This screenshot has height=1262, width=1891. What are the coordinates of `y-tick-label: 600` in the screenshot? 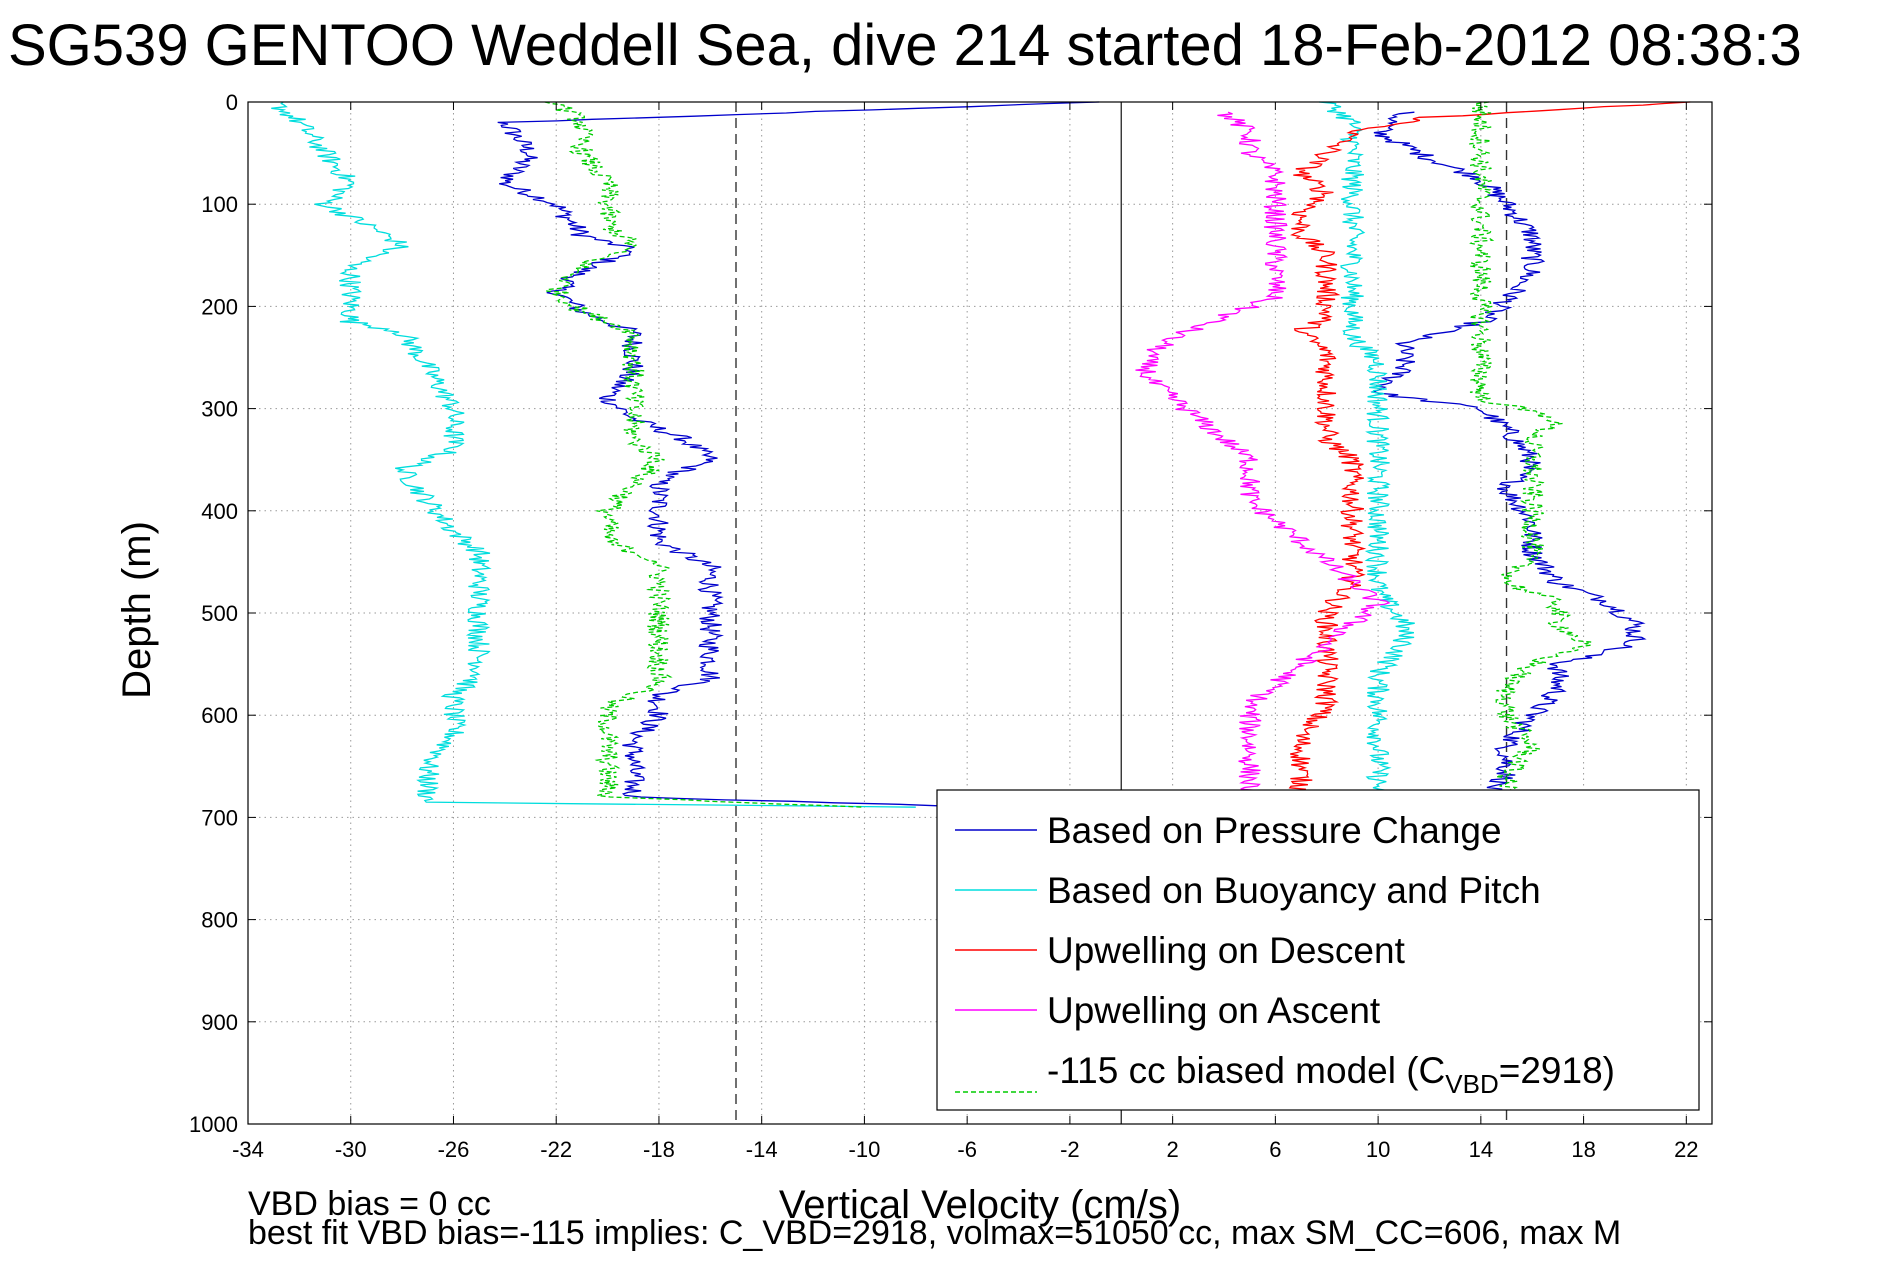 It's located at (219, 715).